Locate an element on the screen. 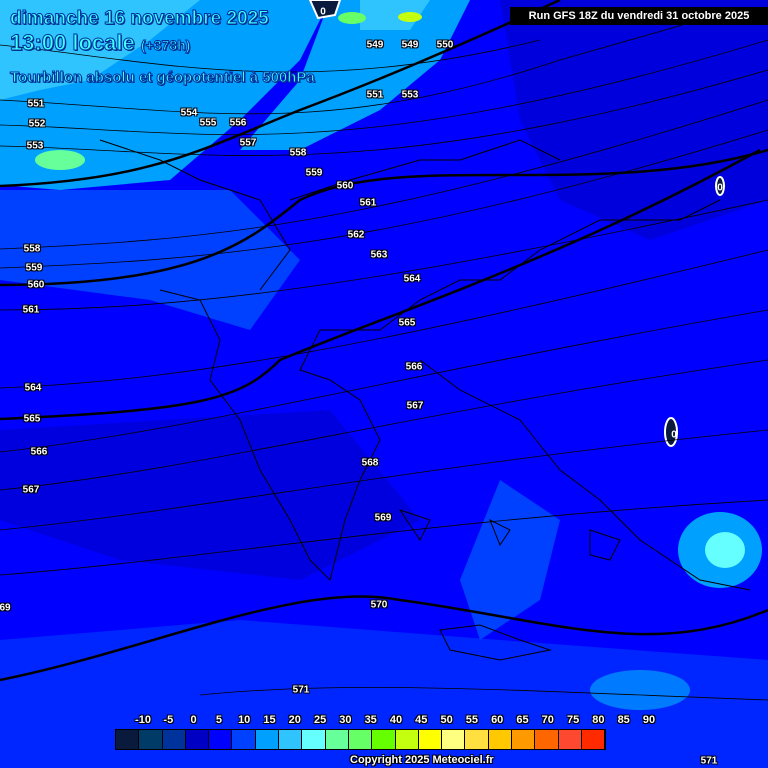 Image resolution: width=768 pixels, height=768 pixels. legend-tick: 10 is located at coordinates (244, 720).